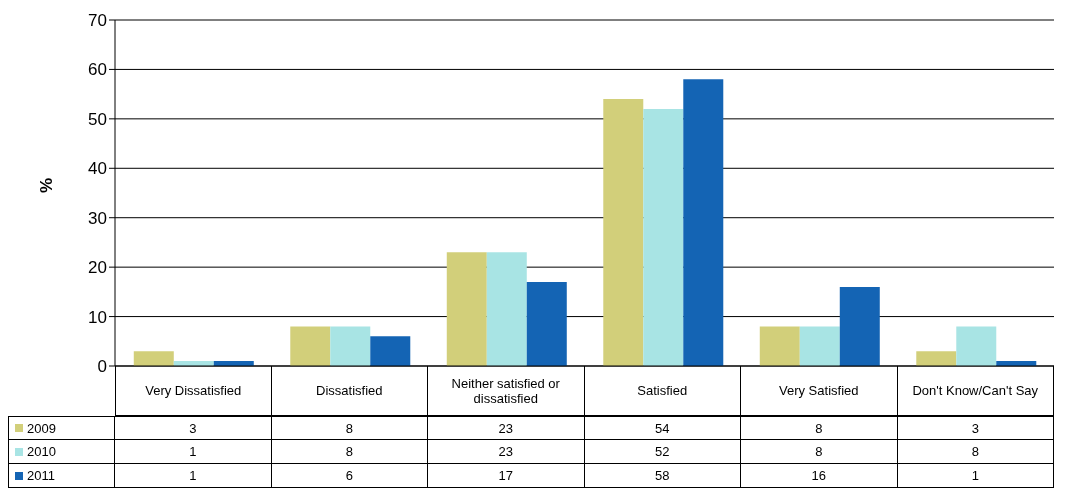 The image size is (1066, 494). Describe the element at coordinates (97, 268) in the screenshot. I see `y-tick-label: 20` at that location.